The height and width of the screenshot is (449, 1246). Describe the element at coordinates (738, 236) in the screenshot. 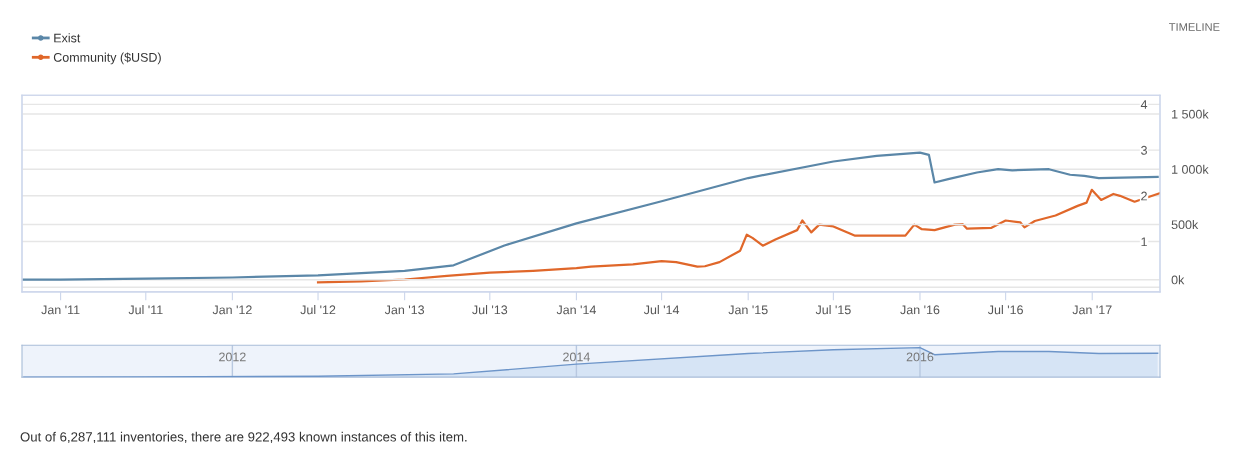

I see `line-series` at that location.